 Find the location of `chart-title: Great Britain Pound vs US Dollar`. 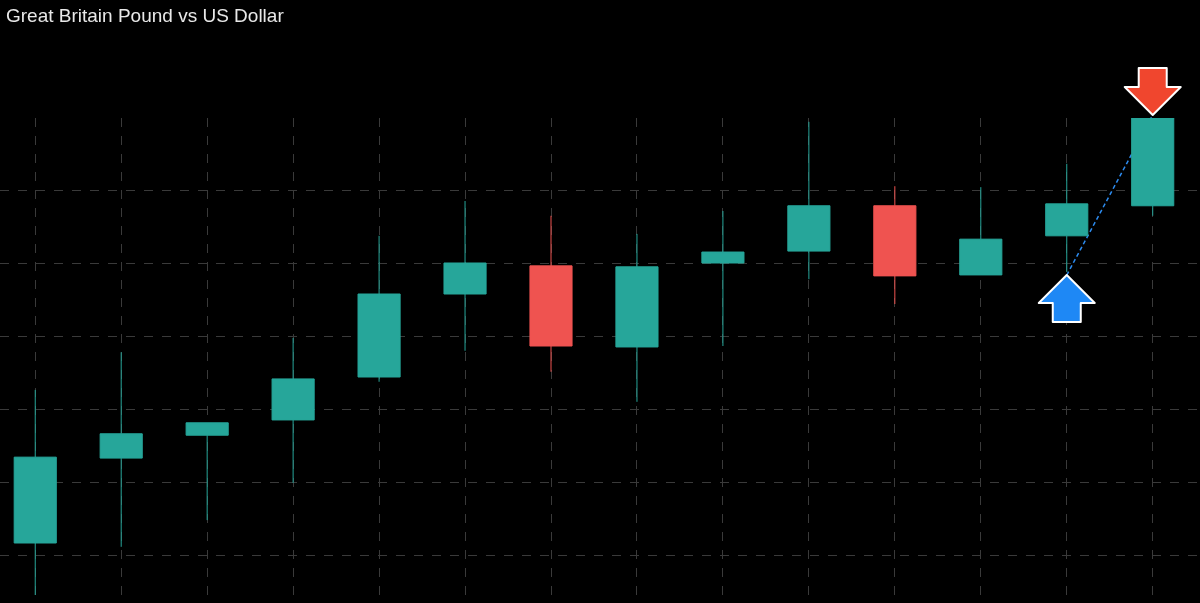

chart-title: Great Britain Pound vs US Dollar is located at coordinates (145, 16).